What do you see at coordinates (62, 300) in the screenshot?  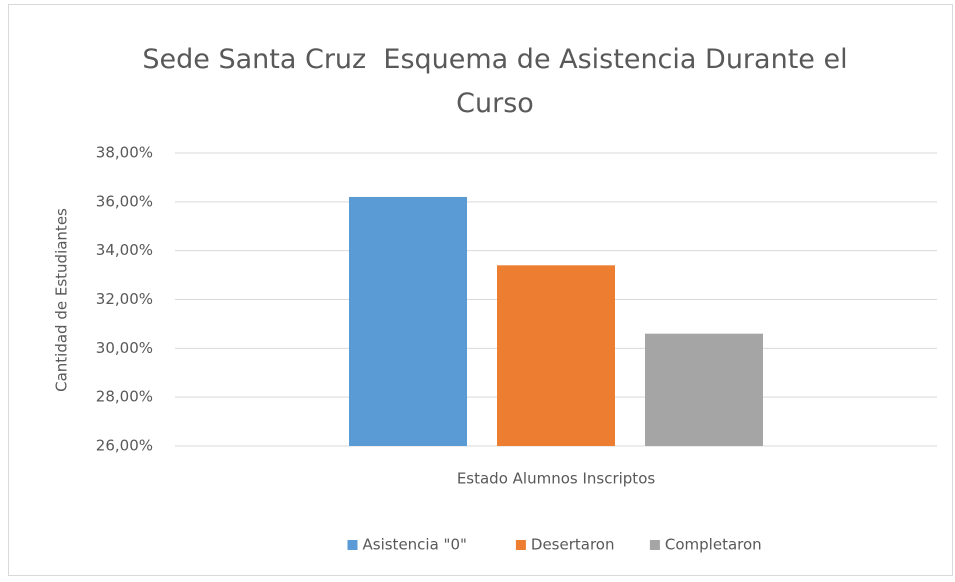 I see `y-axis-label: Cantidad de Estudiantes` at bounding box center [62, 300].